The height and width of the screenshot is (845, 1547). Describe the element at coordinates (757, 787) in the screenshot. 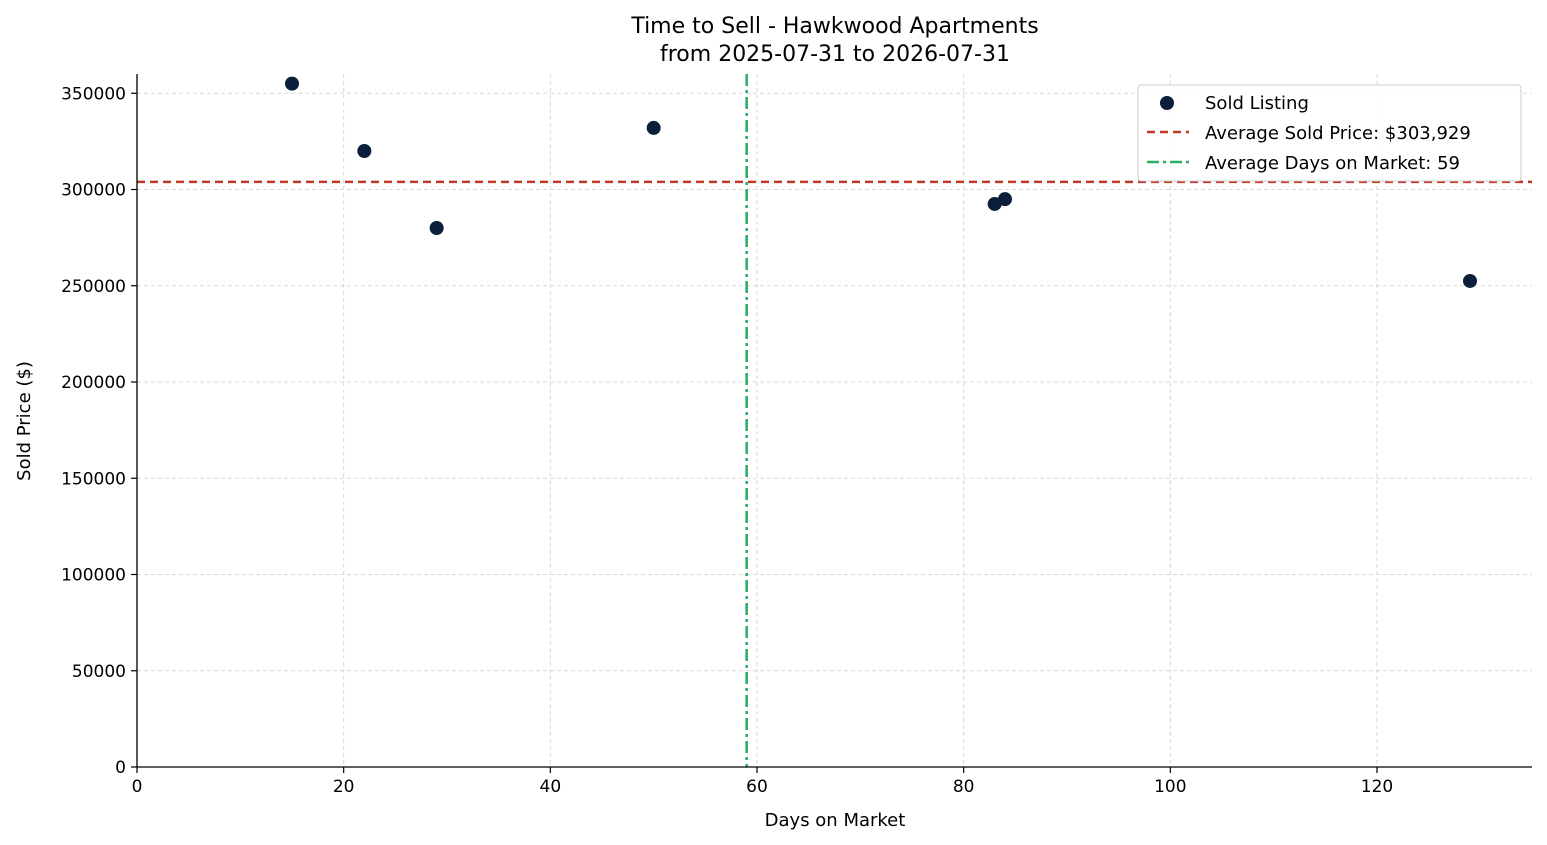

I see `x-tick-label: 60` at that location.